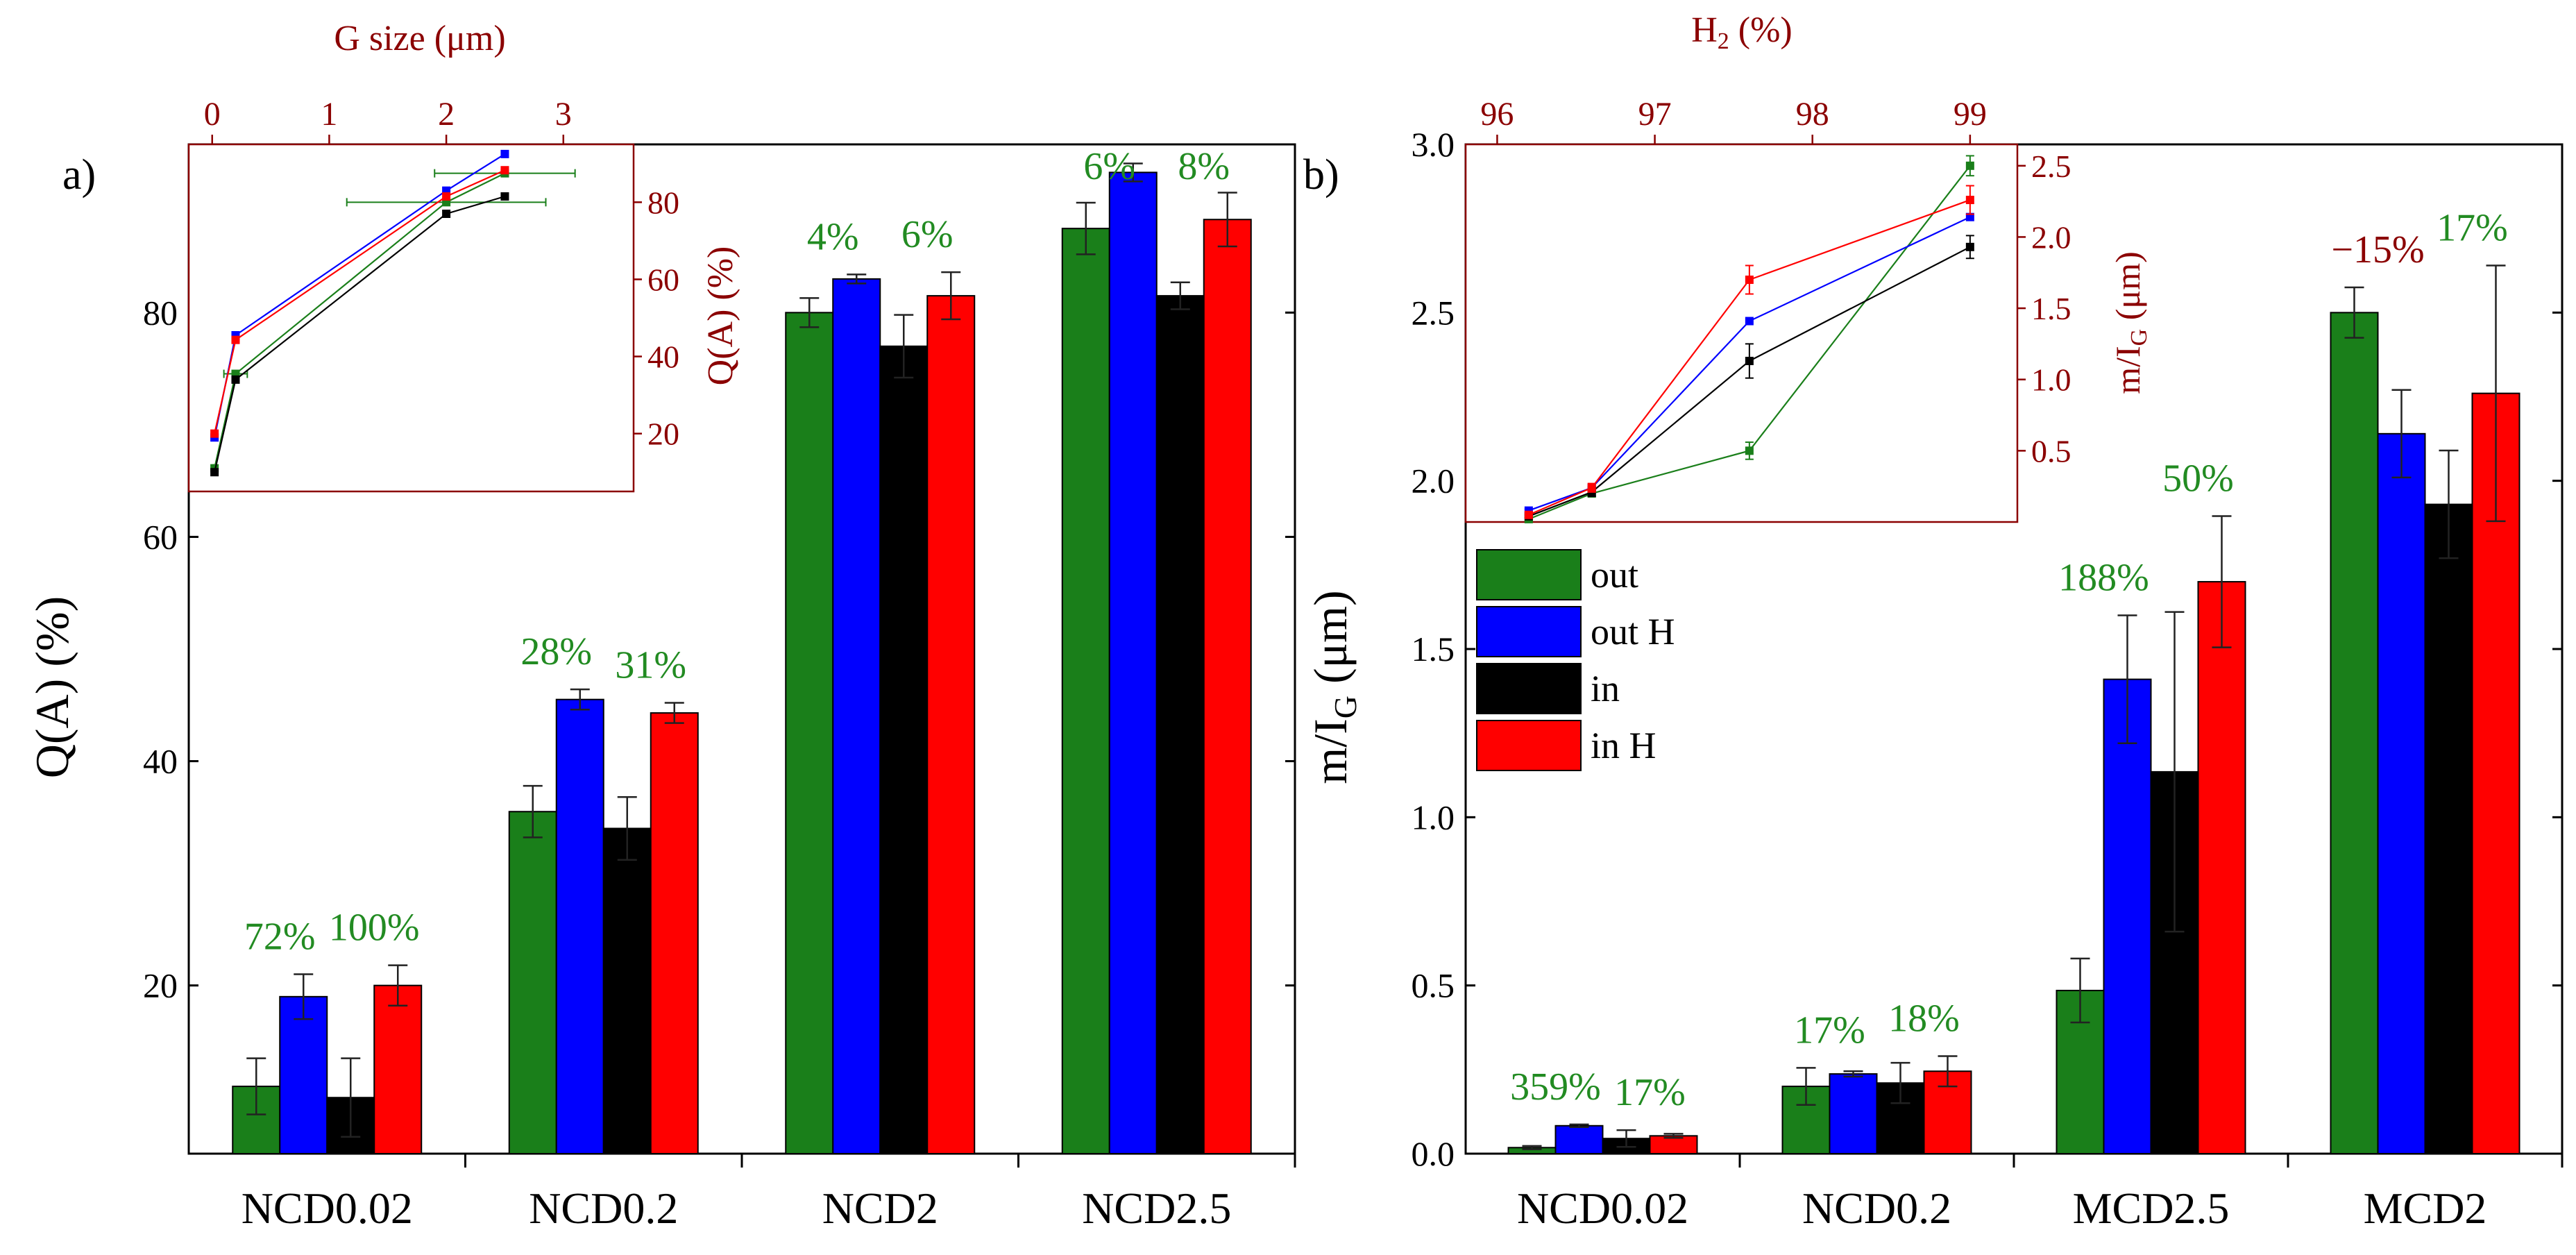  I want to click on inset-b-xtick-label: 96, so click(1497, 114).